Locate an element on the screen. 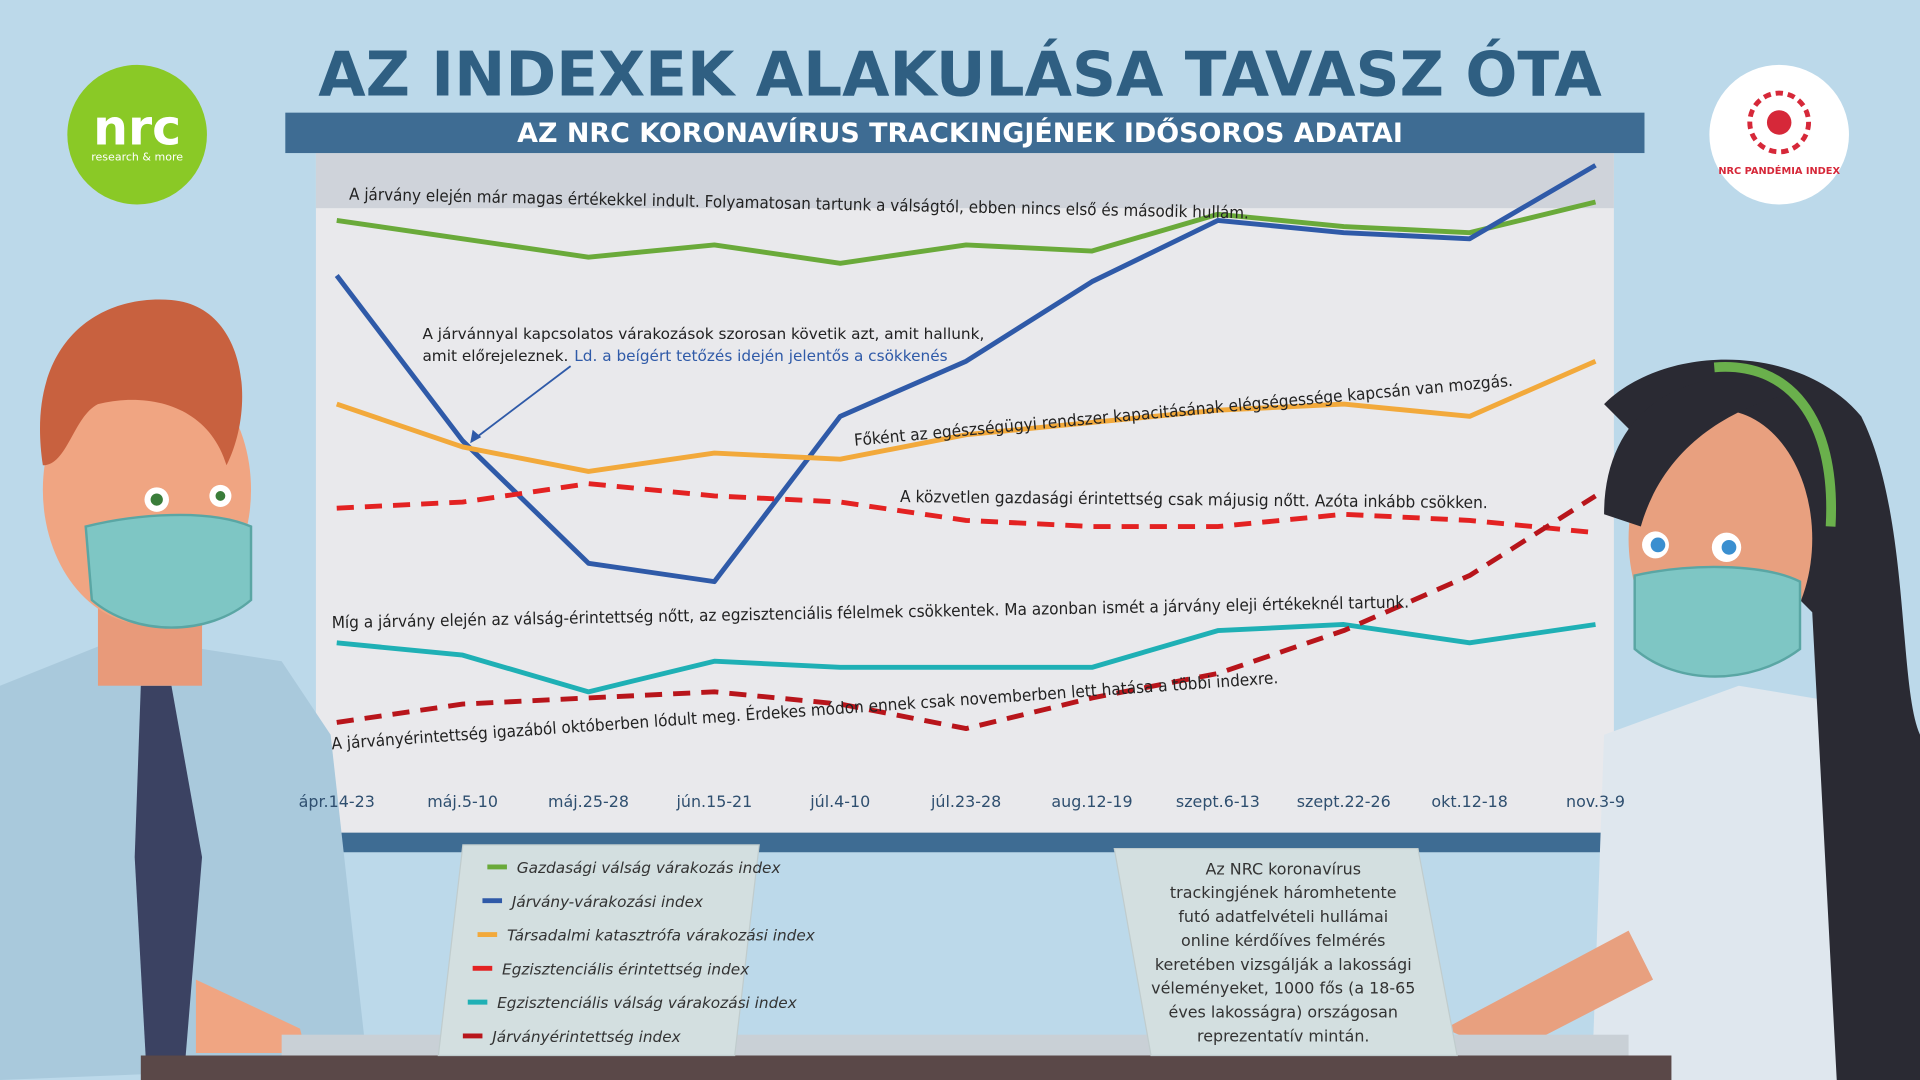 The width and height of the screenshot is (1920, 1080). desk is located at coordinates (906, 1067).